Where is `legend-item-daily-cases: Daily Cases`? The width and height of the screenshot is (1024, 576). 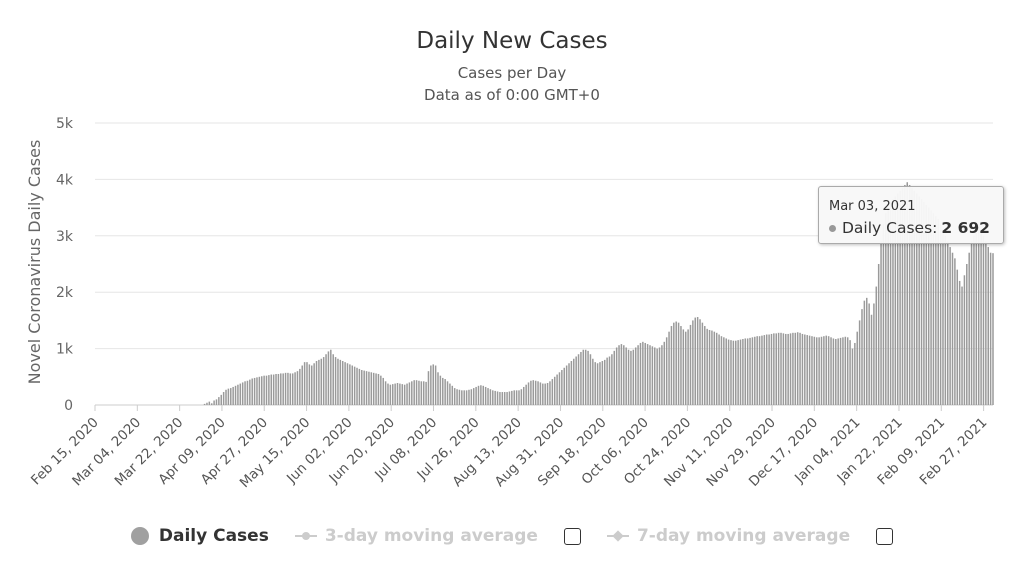
legend-item-daily-cases: Daily Cases is located at coordinates (199, 536).